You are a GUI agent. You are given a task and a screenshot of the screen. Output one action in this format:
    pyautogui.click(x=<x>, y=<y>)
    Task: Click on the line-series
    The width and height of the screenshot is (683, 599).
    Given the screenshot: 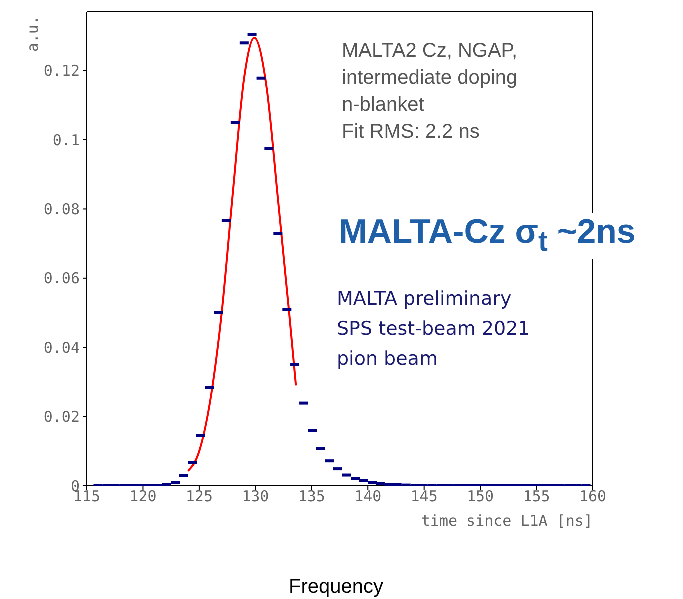 What is the action you would take?
    pyautogui.click(x=242, y=254)
    